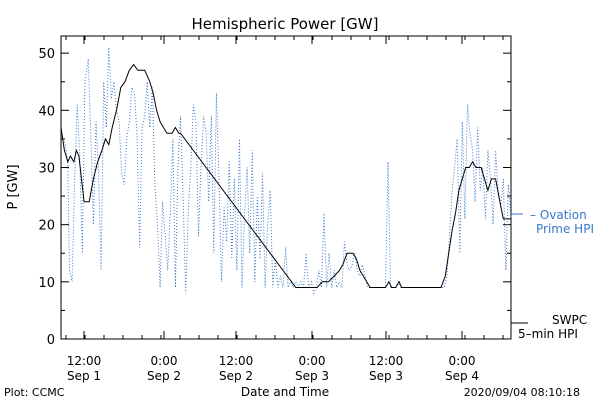 Image resolution: width=600 pixels, height=400 pixels. Describe the element at coordinates (548, 334) in the screenshot. I see `swpc-legend-line2: 5–min HPI` at that location.